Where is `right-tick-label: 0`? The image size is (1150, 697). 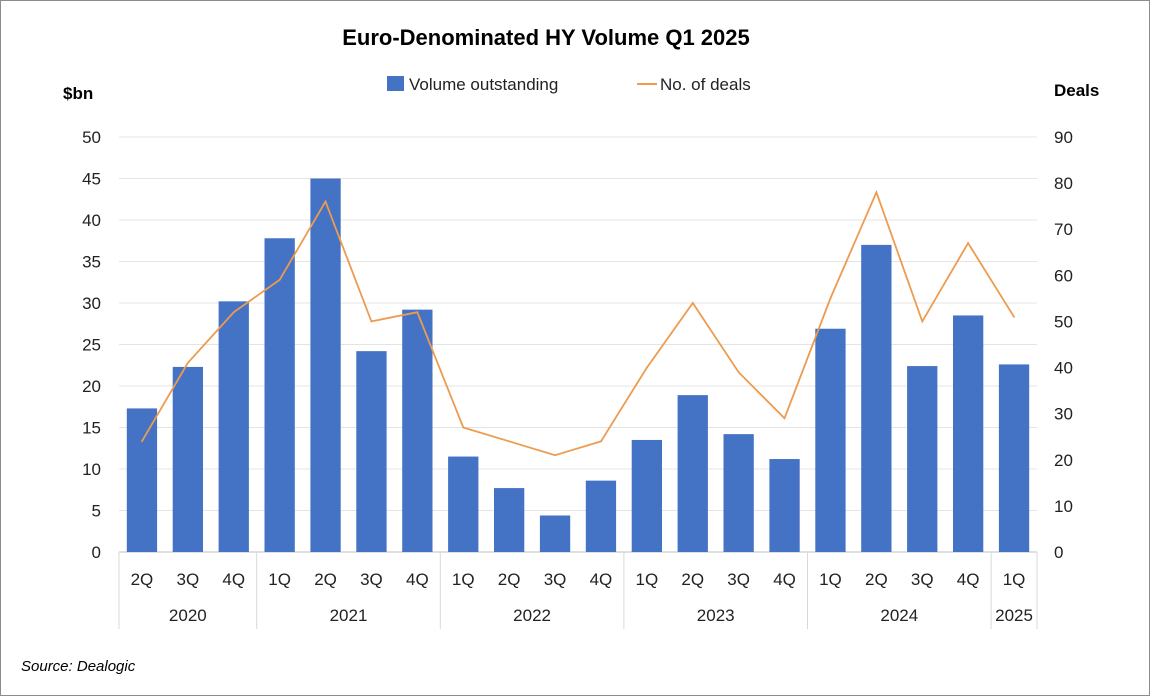
right-tick-label: 0 is located at coordinates (1058, 552).